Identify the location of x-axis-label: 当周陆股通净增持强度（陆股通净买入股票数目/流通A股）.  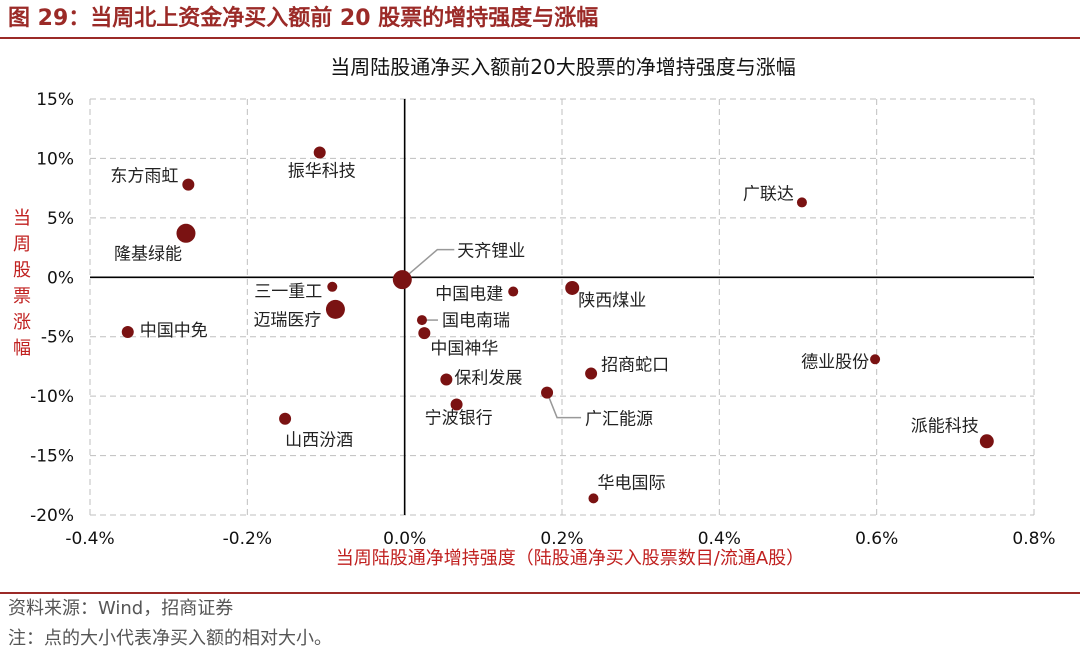
(570, 558).